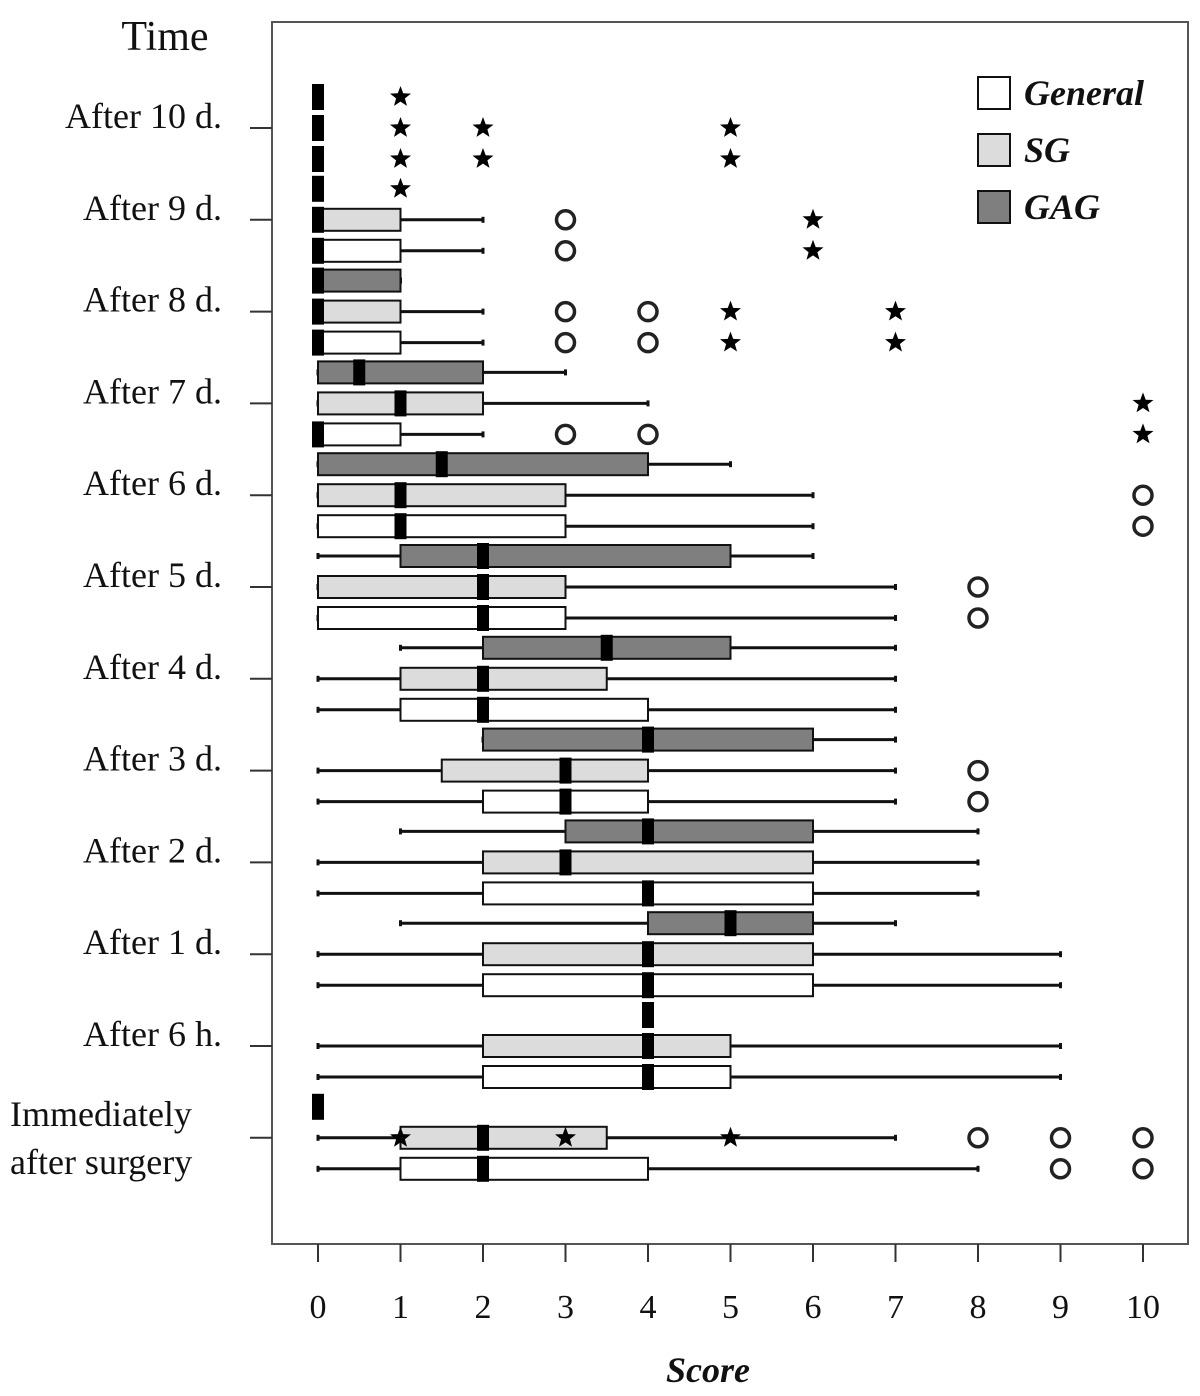  What do you see at coordinates (164, 37) in the screenshot?
I see `chart-title: Time` at bounding box center [164, 37].